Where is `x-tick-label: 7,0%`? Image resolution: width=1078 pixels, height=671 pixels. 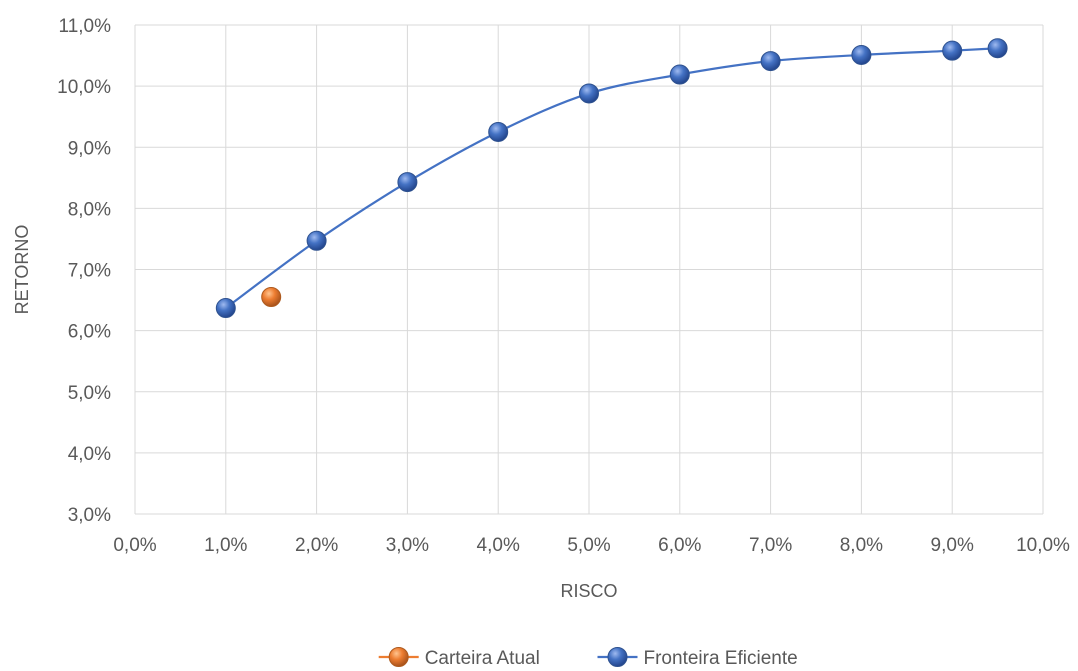 x-tick-label: 7,0% is located at coordinates (770, 545).